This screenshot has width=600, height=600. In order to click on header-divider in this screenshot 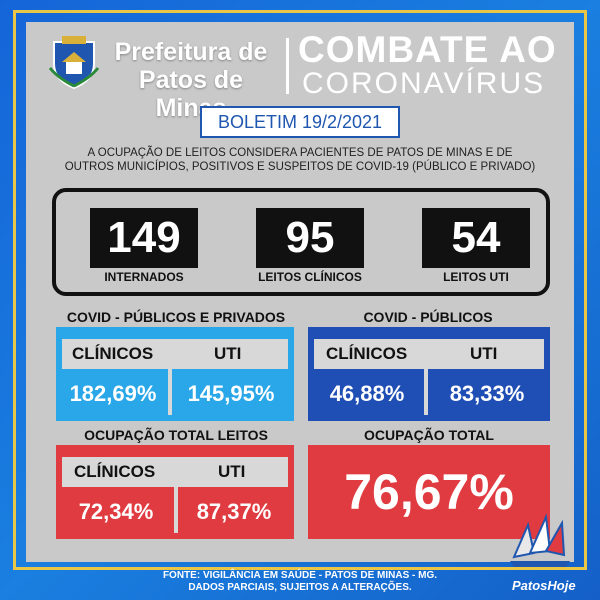, I will do `click(287, 66)`.